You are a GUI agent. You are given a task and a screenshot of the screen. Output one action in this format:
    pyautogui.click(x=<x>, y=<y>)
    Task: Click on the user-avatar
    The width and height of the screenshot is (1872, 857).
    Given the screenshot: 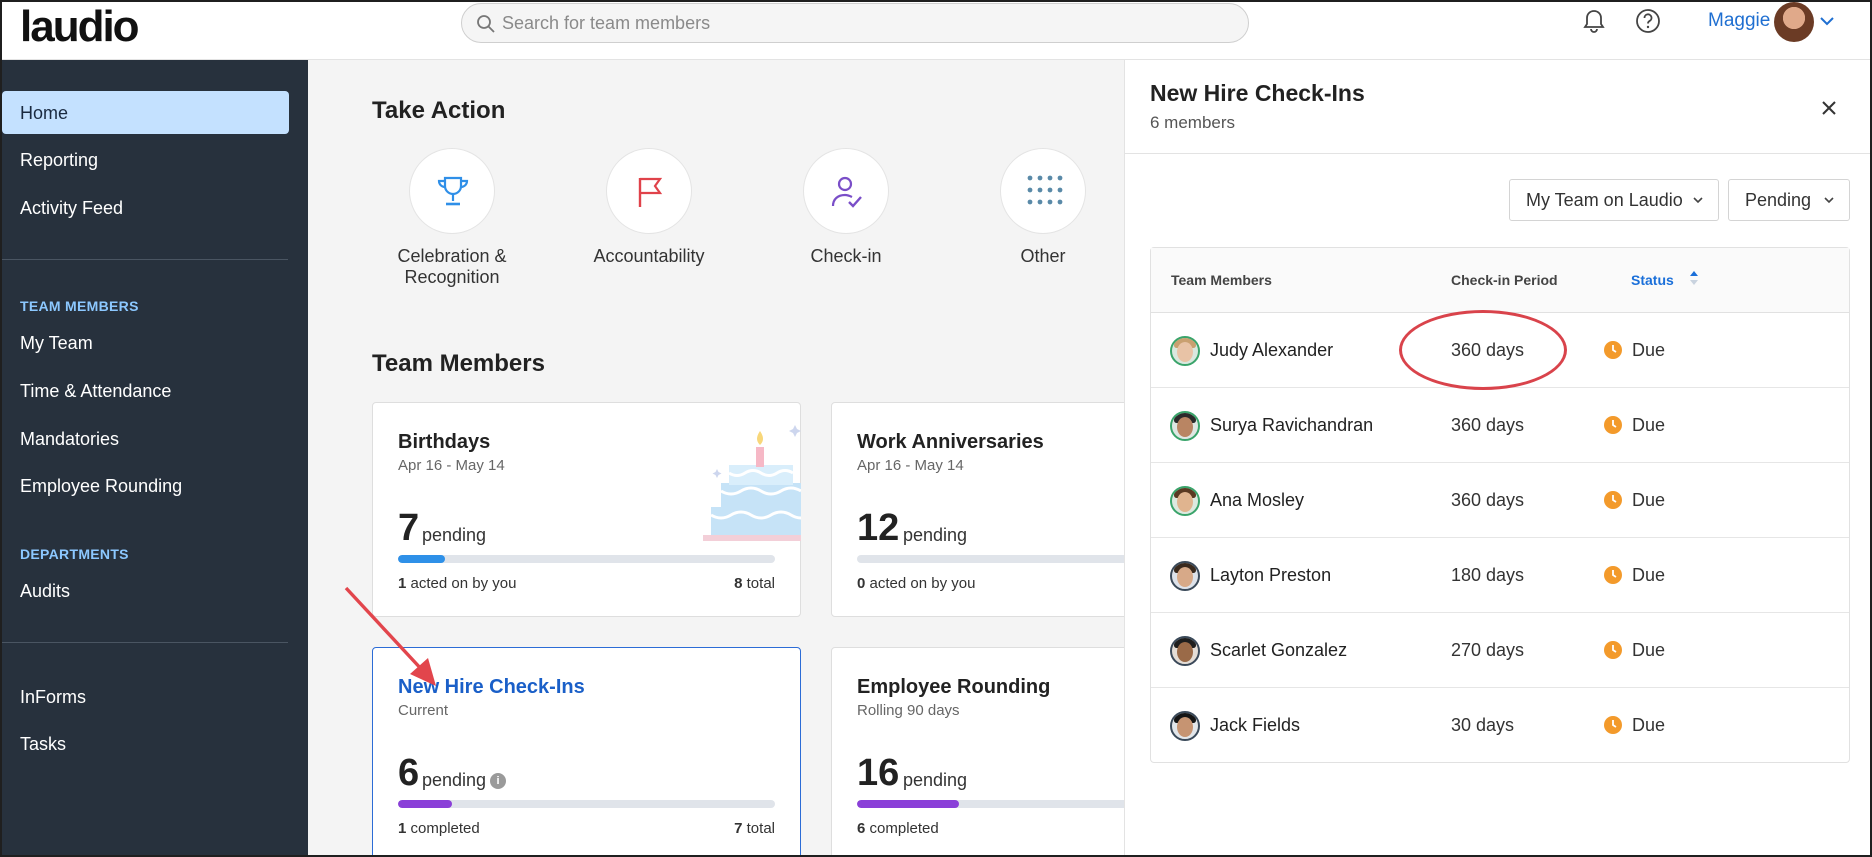 What is the action you would take?
    pyautogui.click(x=1794, y=22)
    